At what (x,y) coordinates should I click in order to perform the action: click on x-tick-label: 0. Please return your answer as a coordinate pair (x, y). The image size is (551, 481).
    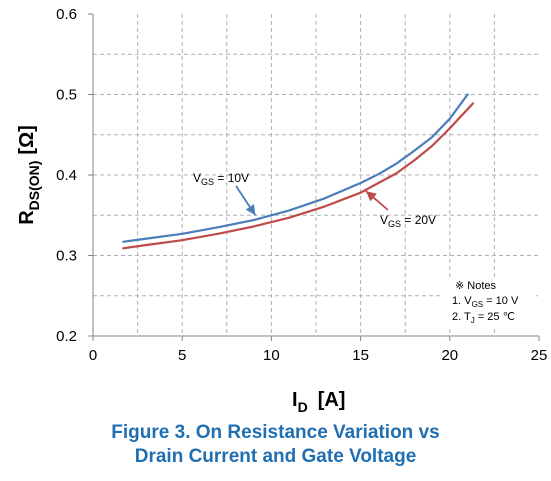
    Looking at the image, I should click on (93, 355).